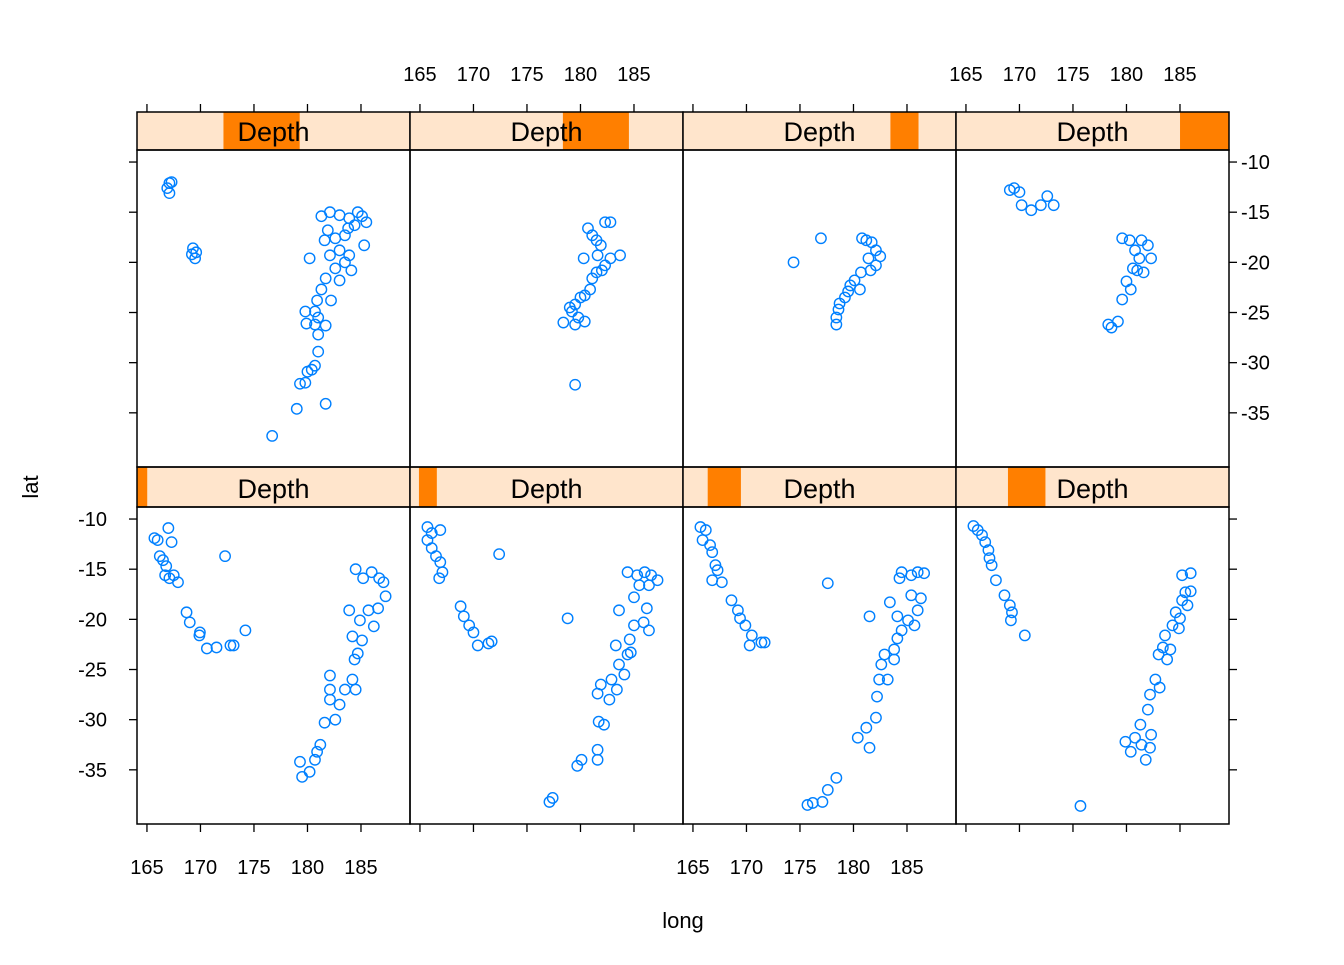 Image resolution: width=1344 pixels, height=965 pixels. Describe the element at coordinates (261, 131) in the screenshot. I see `strip-depth-range` at that location.